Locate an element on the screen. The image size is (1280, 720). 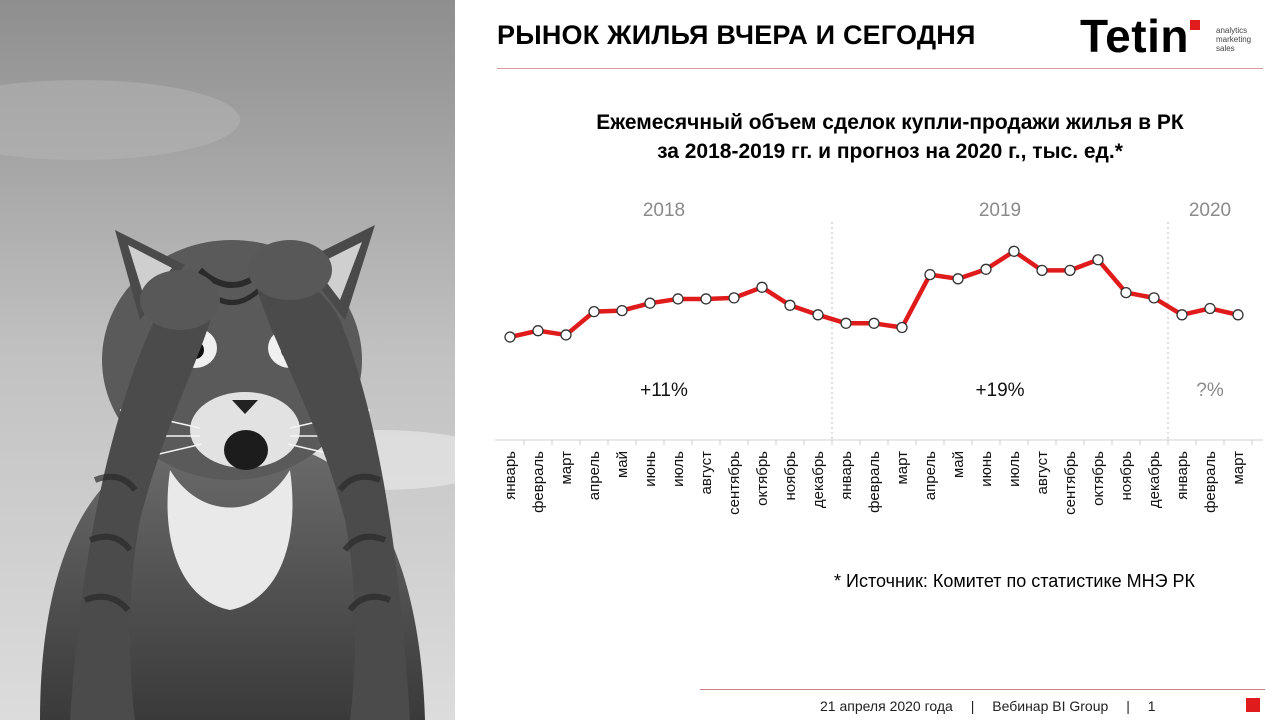
tetin-logo: Tetin analytics marketing sales is located at coordinates (1175, 36).